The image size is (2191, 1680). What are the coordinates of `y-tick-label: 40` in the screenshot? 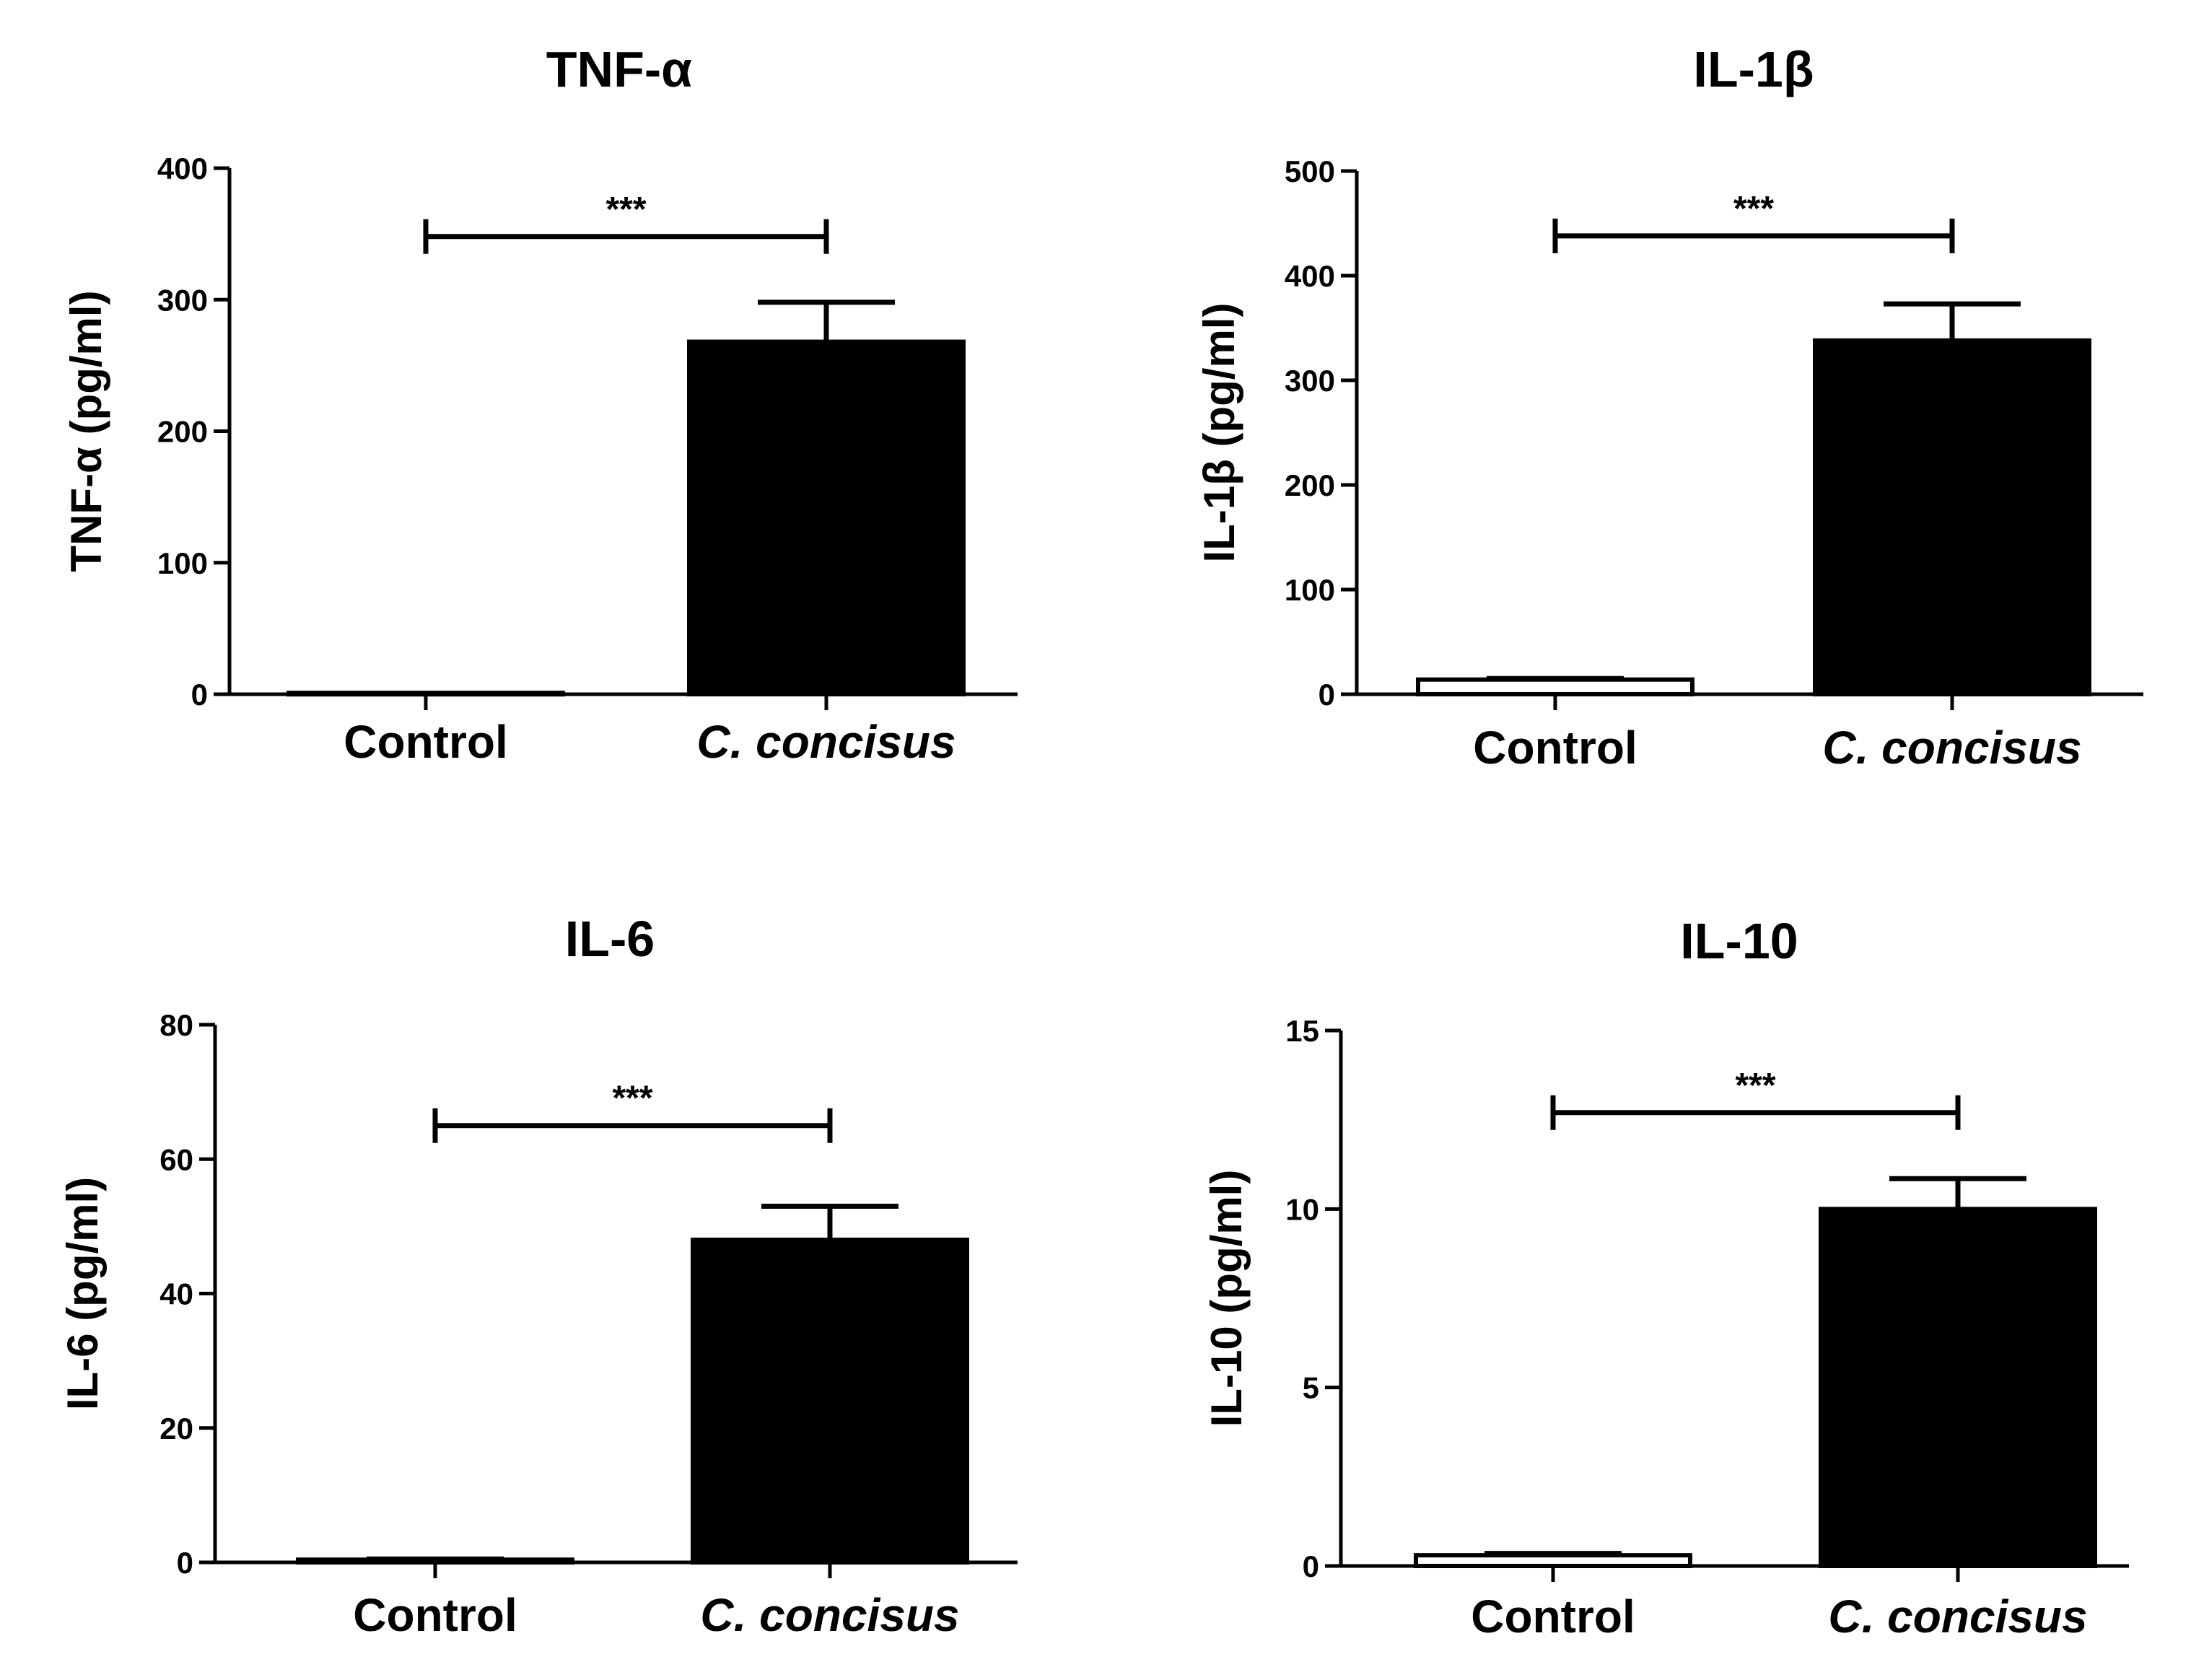 It's located at (176, 1294).